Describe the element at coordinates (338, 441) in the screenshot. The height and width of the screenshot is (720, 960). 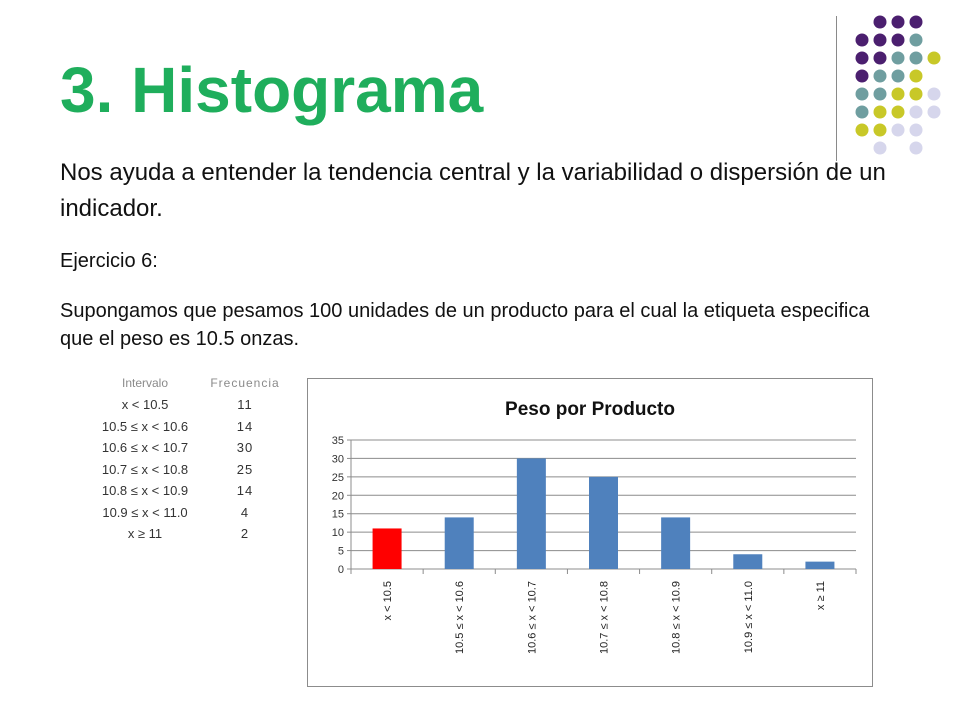
I see `y-tick-label: 35` at that location.